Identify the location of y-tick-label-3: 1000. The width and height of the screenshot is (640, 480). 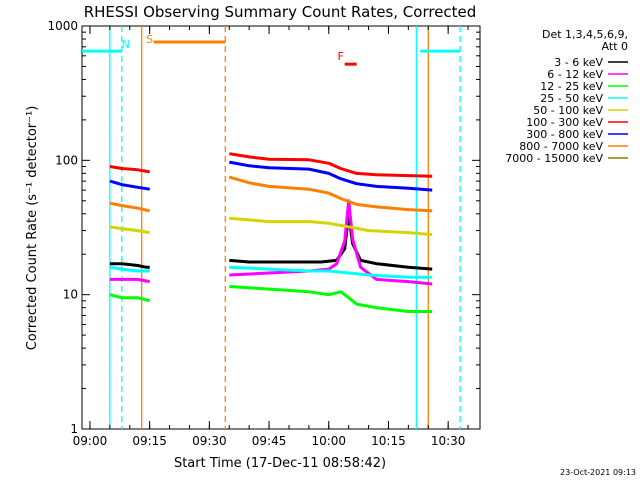
(62, 26).